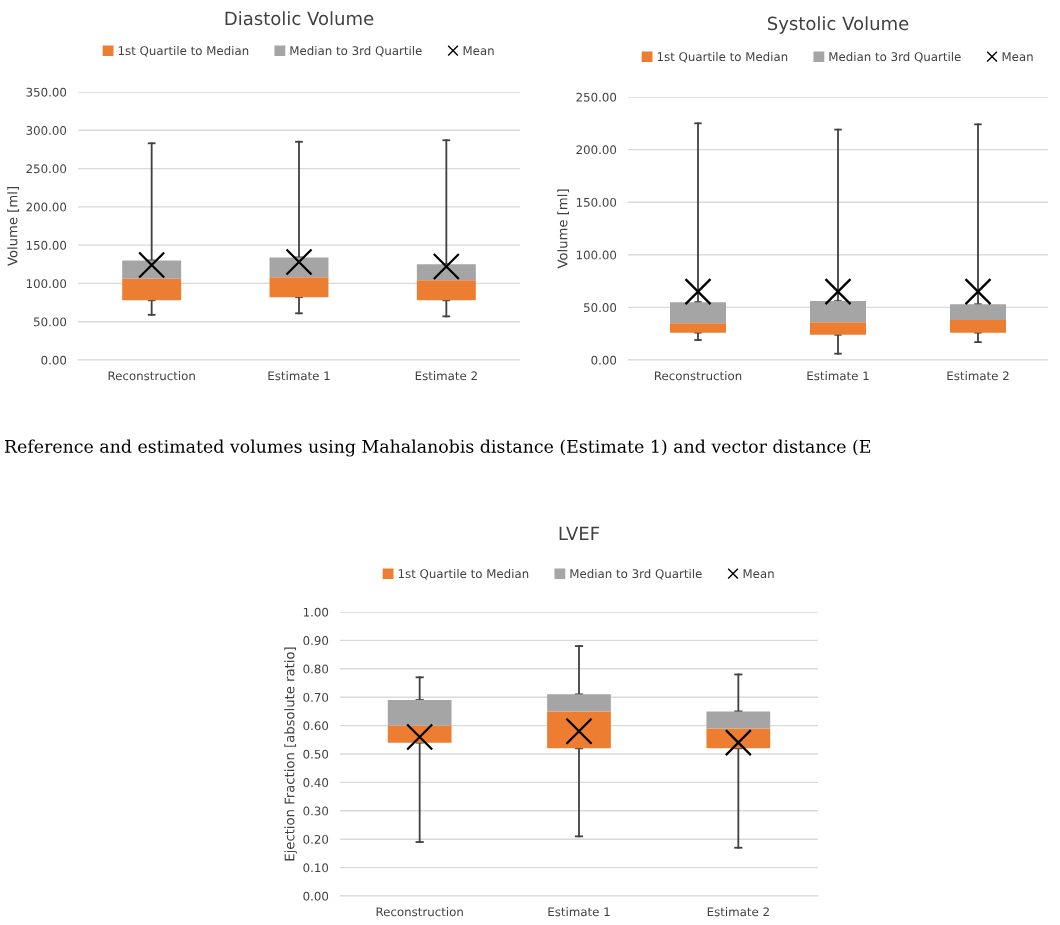  I want to click on y-tick-label: 350.00, so click(46, 92).